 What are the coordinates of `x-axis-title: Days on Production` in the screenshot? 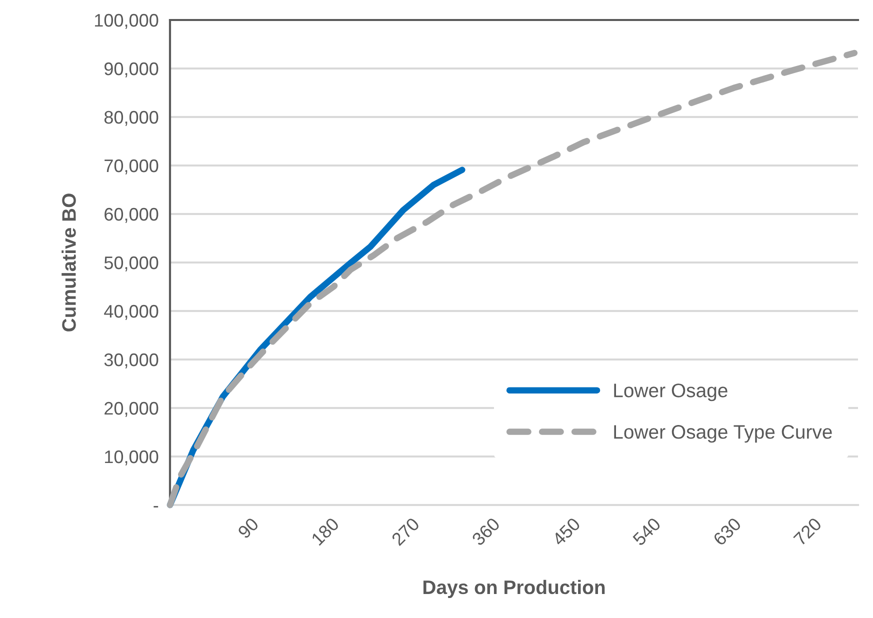 It's located at (514, 589).